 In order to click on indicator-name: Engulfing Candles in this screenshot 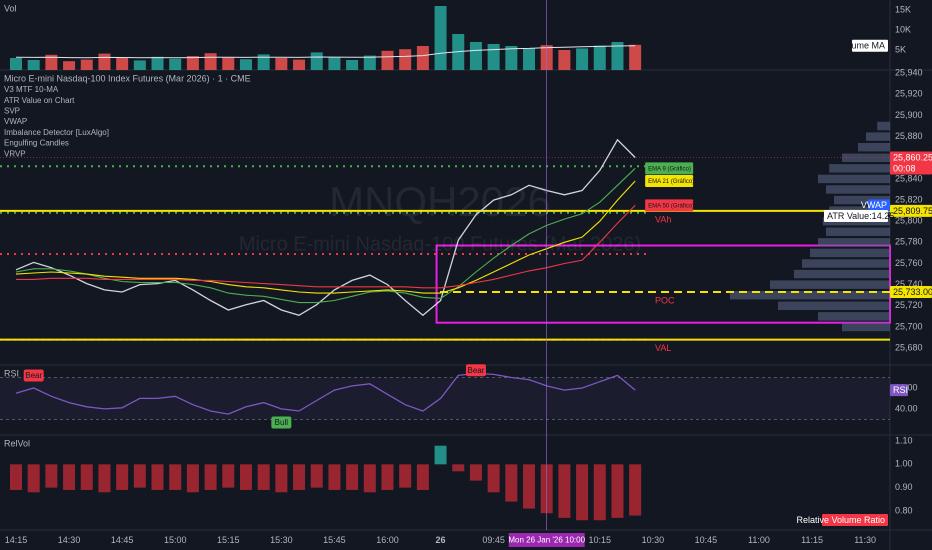, I will do `click(36, 143)`.